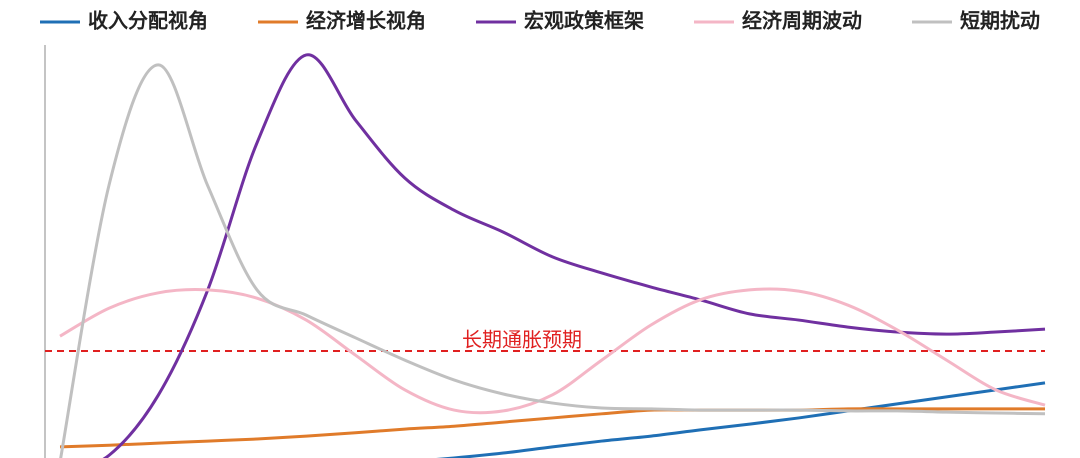  Describe the element at coordinates (366, 21) in the screenshot. I see `legend-label: 经济增长视角` at that location.